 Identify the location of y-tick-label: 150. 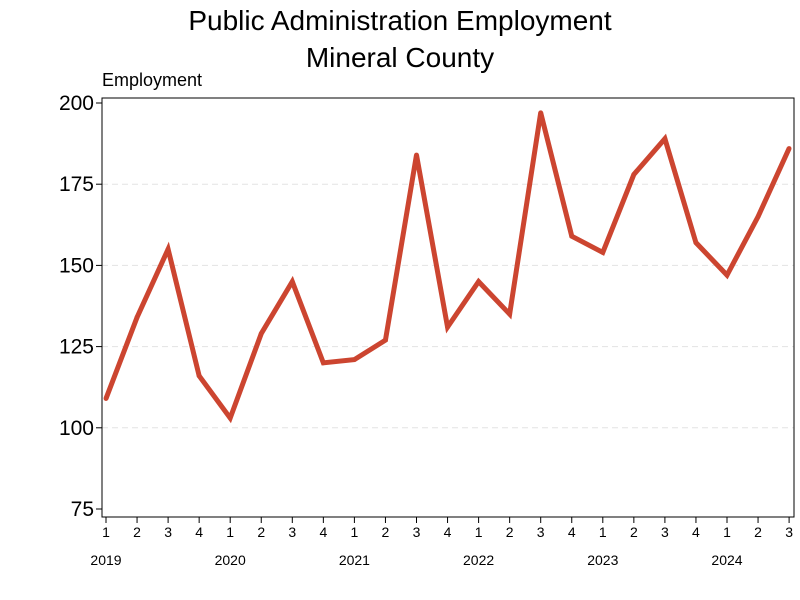
(76, 265).